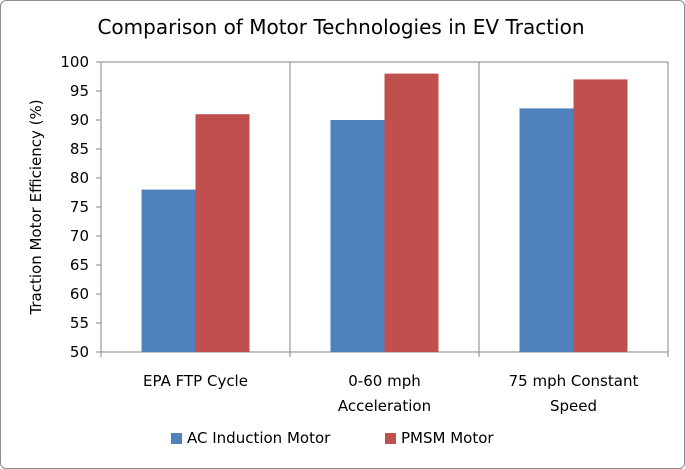 This screenshot has height=469, width=685. I want to click on legend-label-pmsm: PMSM Motor, so click(447, 438).